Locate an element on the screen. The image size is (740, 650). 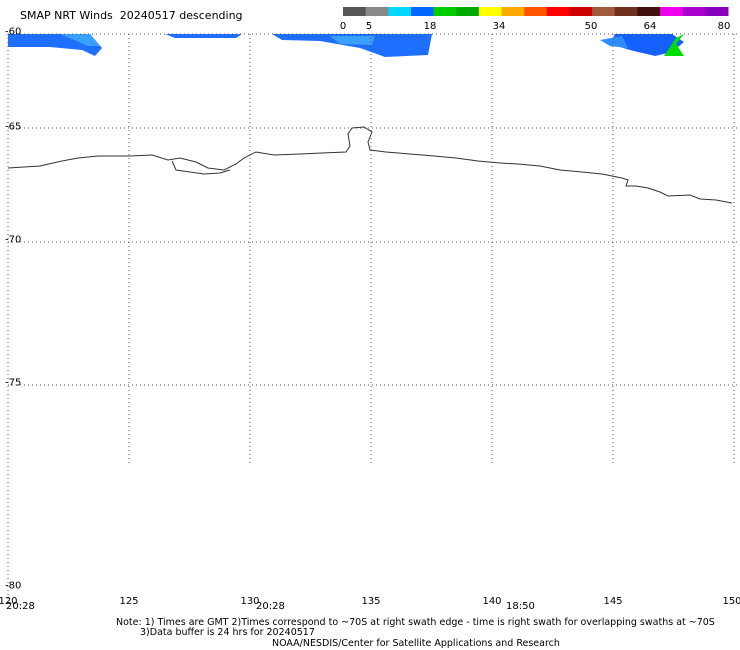
scale-label: 64 is located at coordinates (650, 26).